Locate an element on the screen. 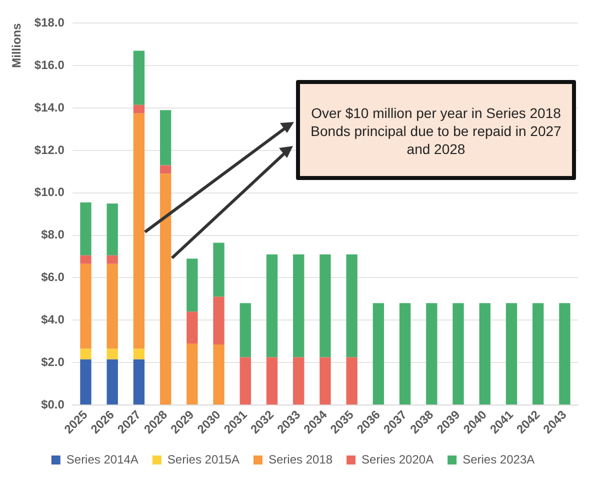  legend-label: Series 2020A is located at coordinates (398, 459).